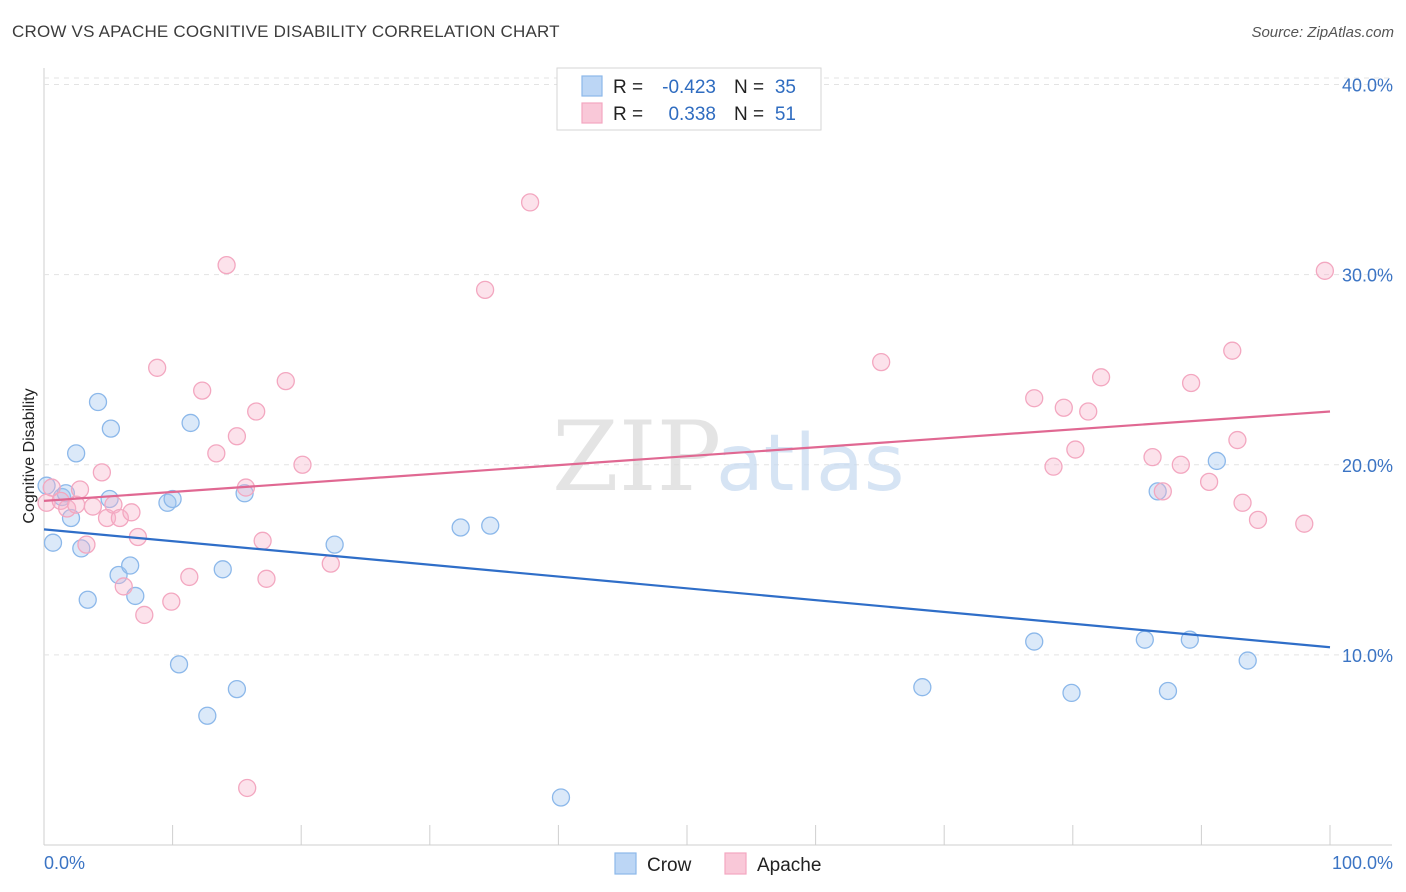 This screenshot has width=1406, height=892. What do you see at coordinates (1367, 656) in the screenshot?
I see `y-tick-label-10: 10.0%` at bounding box center [1367, 656].